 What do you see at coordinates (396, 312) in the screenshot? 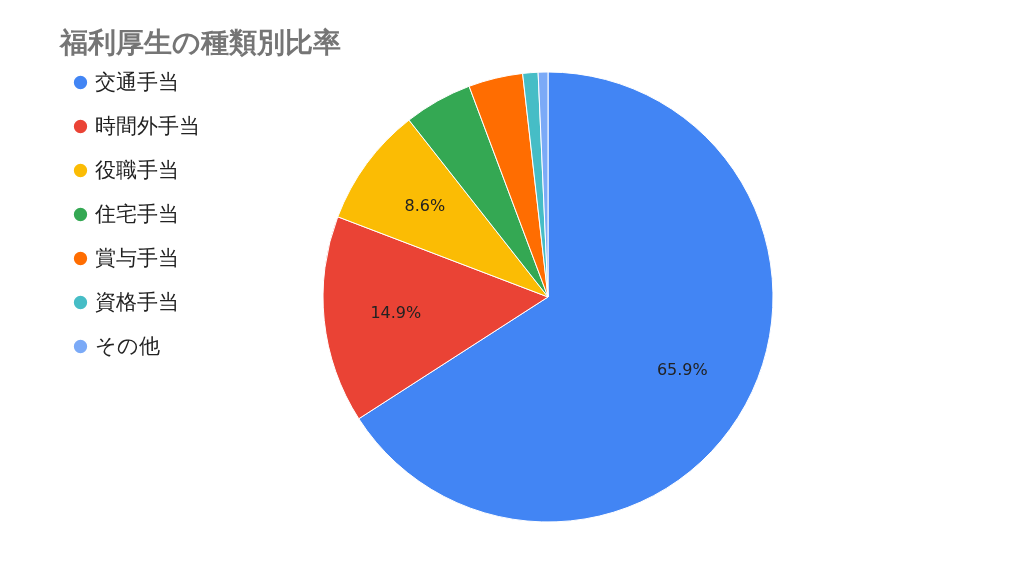
I see `data-label: 14.9%` at bounding box center [396, 312].